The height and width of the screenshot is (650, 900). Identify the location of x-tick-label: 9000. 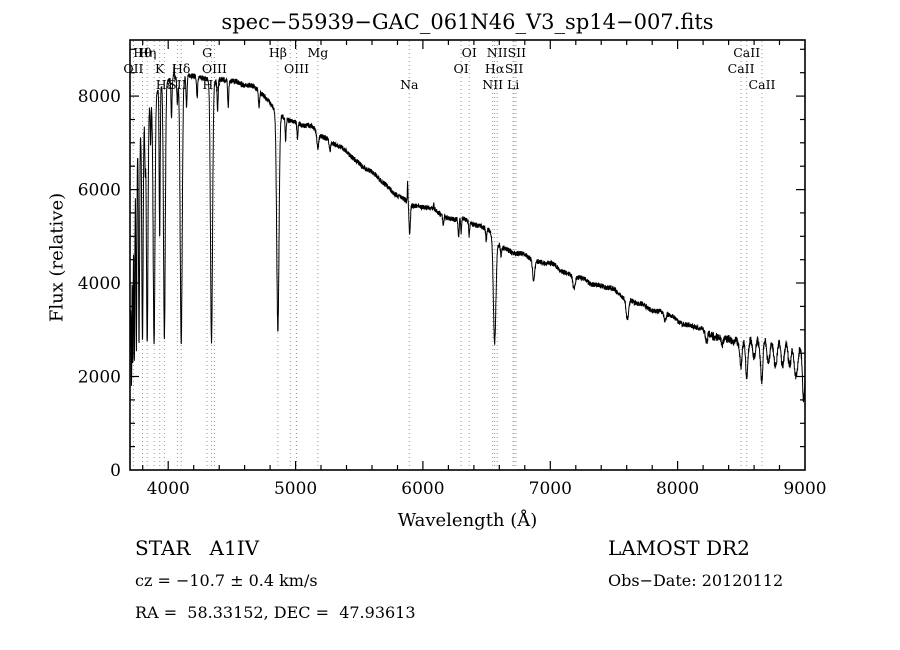
(804, 489).